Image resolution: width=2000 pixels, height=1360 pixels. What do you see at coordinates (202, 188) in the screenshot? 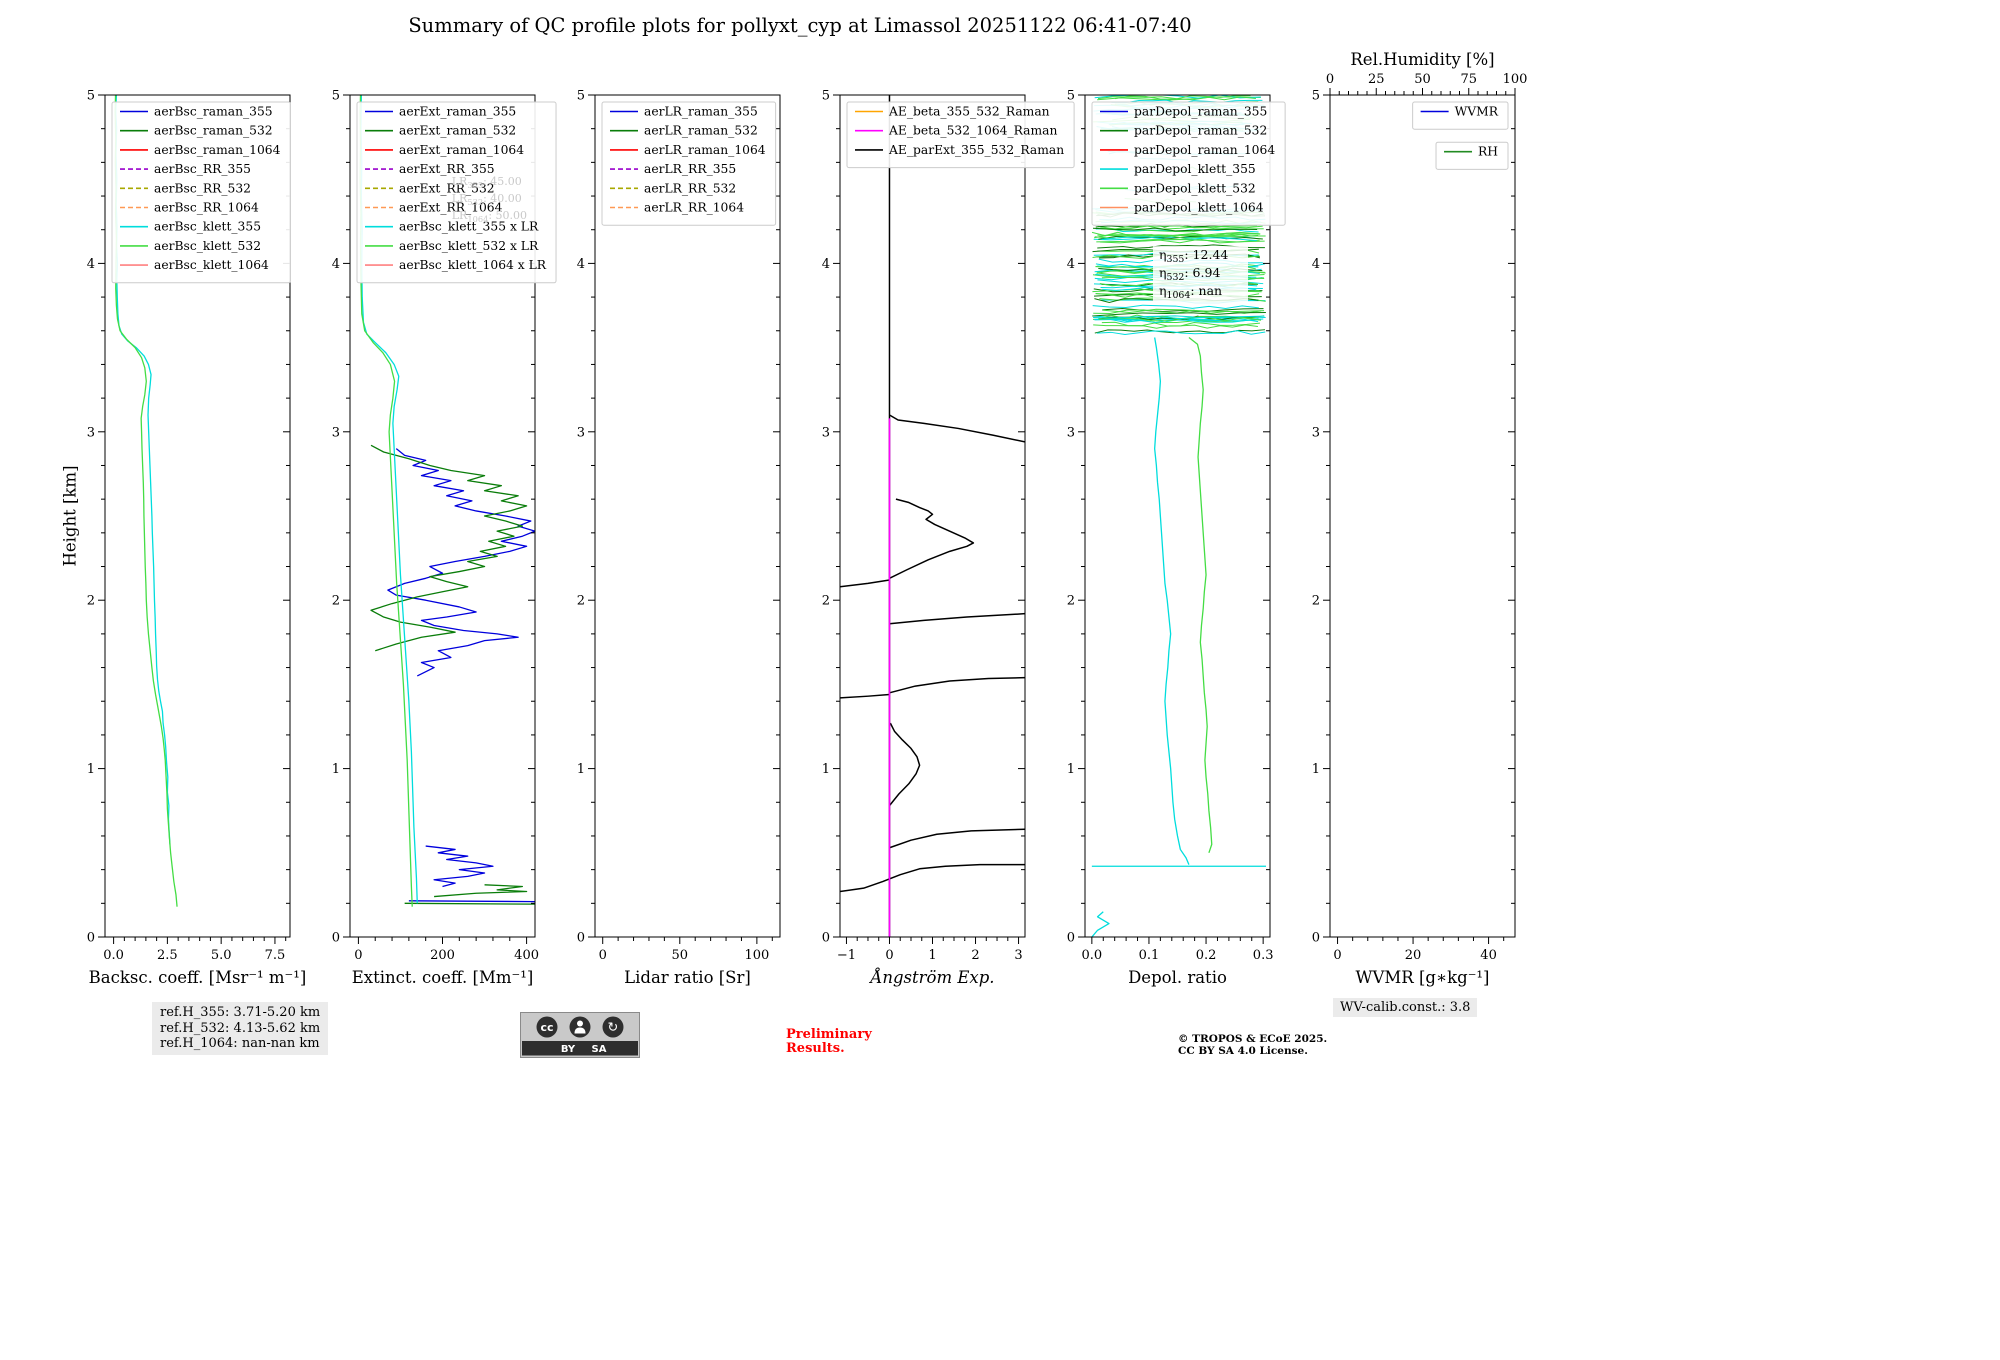
I see `legend-label: aerBsc_RR_532` at bounding box center [202, 188].